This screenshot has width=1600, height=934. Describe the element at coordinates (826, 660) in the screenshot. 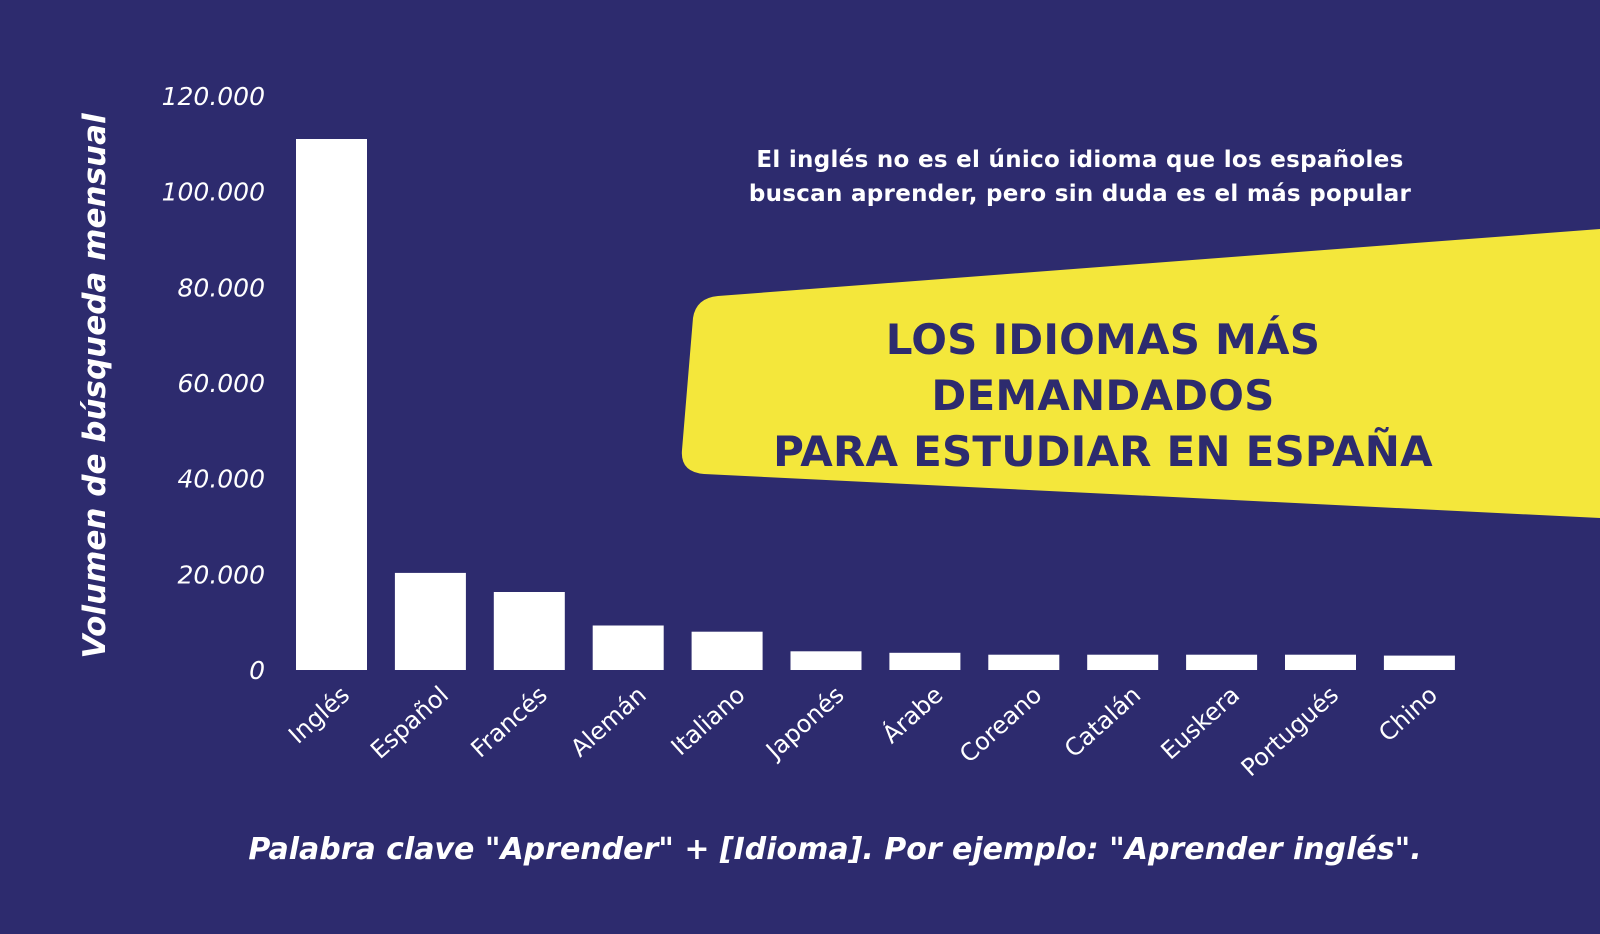

I see `bar-japonés` at that location.